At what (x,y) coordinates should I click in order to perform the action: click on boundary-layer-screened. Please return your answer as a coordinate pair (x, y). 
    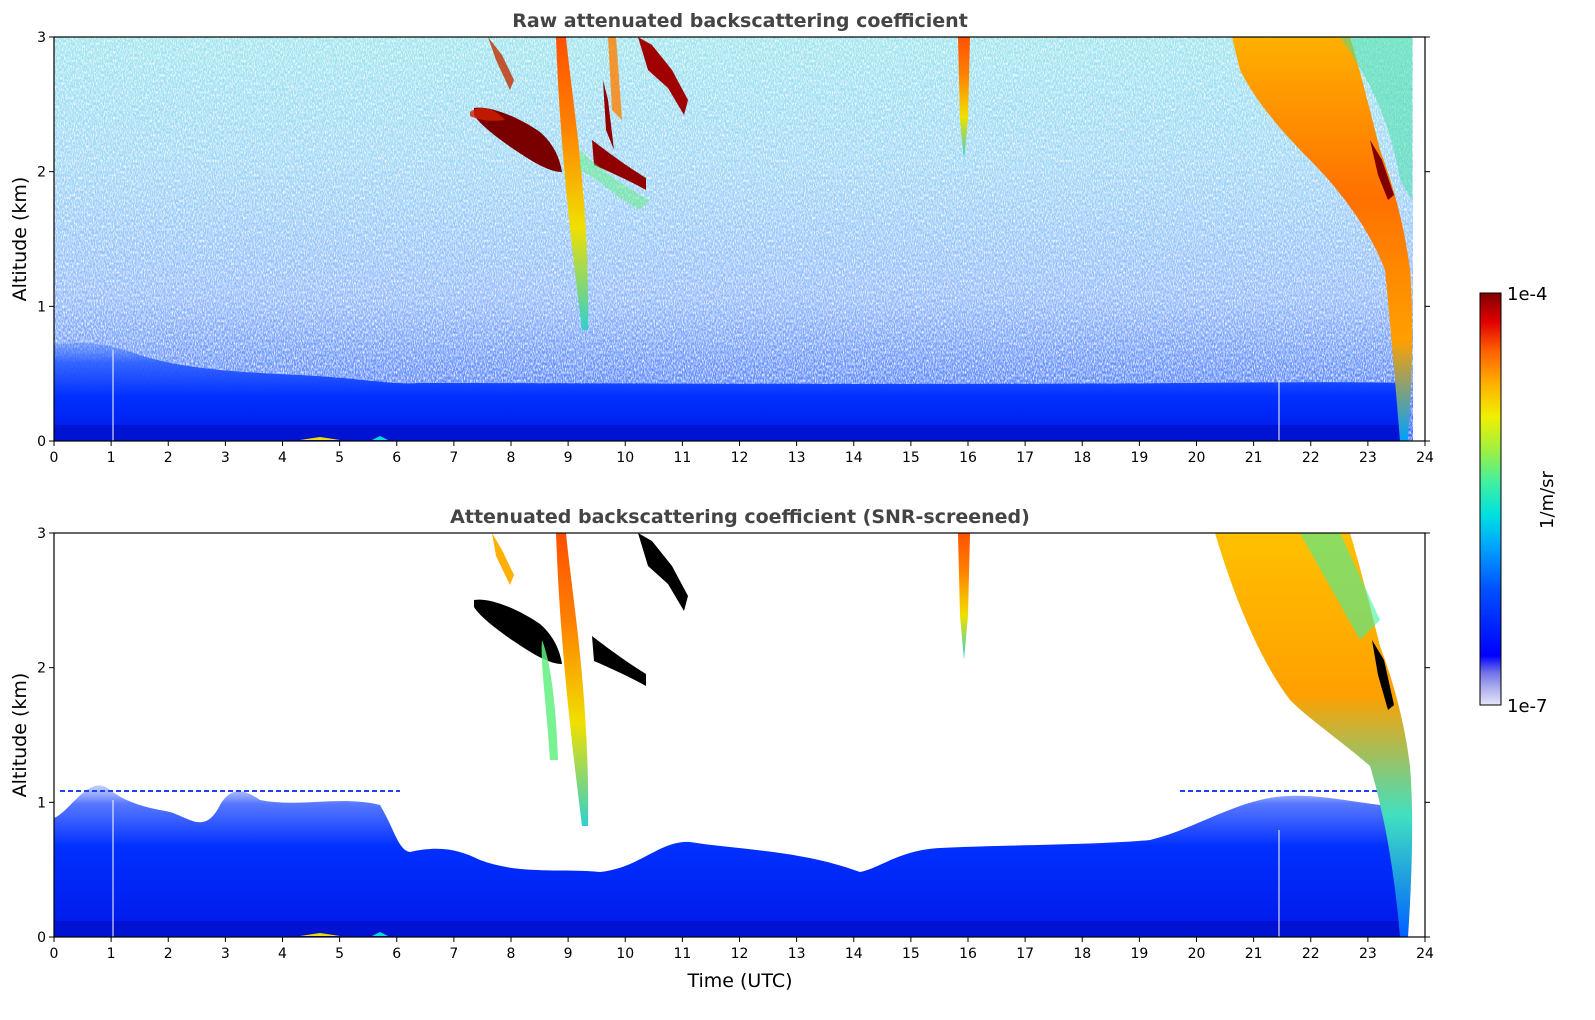
    Looking at the image, I should click on (728, 861).